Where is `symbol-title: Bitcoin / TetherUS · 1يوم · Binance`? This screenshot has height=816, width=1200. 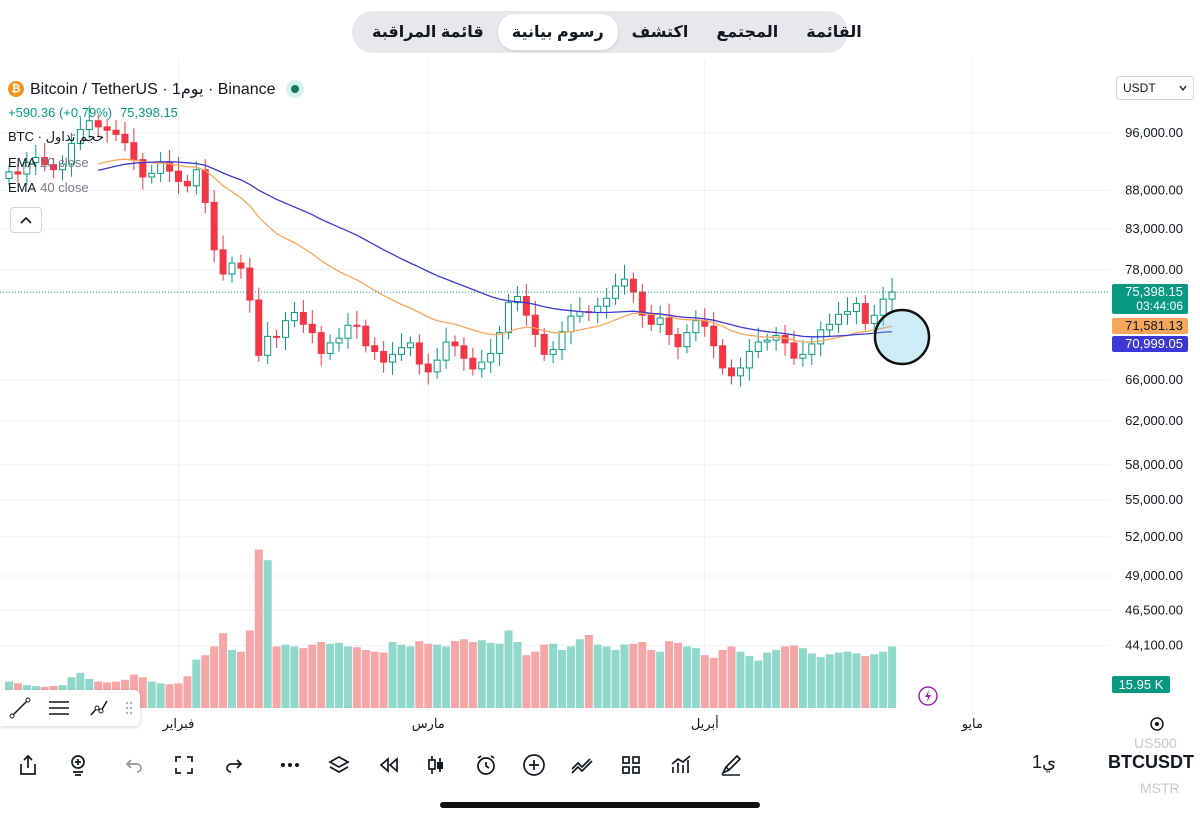
symbol-title: Bitcoin / TetherUS · 1يوم · Binance is located at coordinates (153, 89).